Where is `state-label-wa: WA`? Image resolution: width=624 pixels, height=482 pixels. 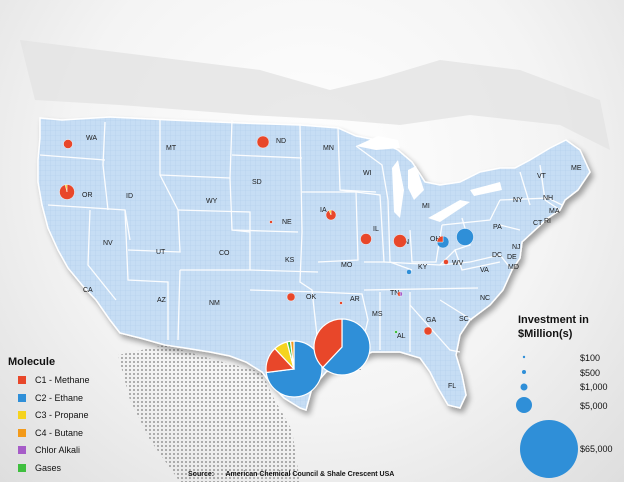 state-label-wa: WA is located at coordinates (91, 138).